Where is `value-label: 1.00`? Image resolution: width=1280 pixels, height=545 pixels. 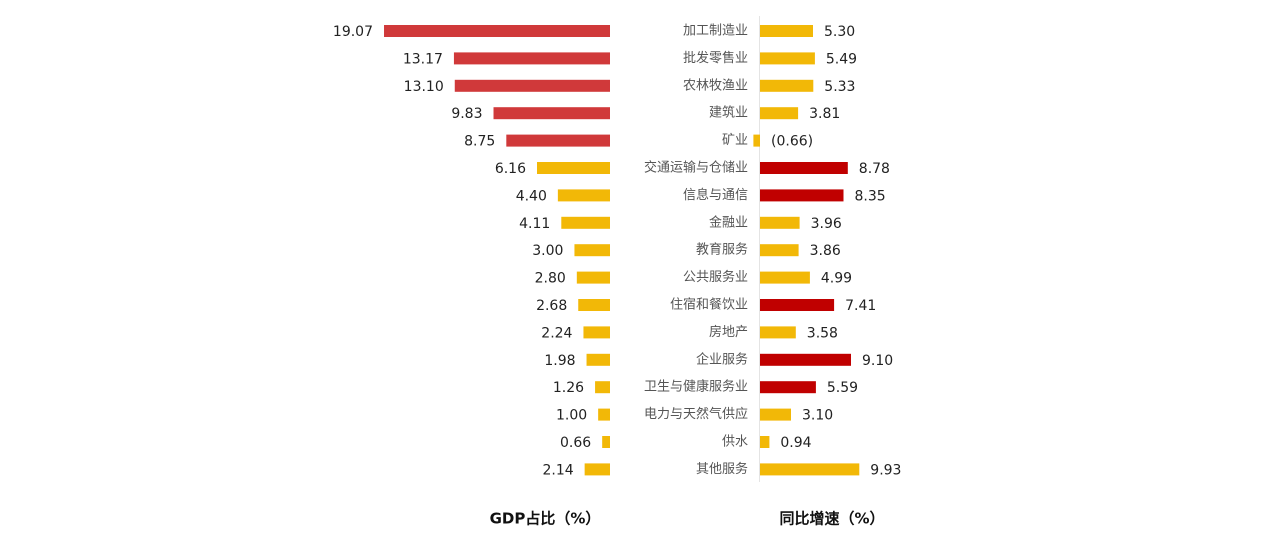 value-label: 1.00 is located at coordinates (571, 416).